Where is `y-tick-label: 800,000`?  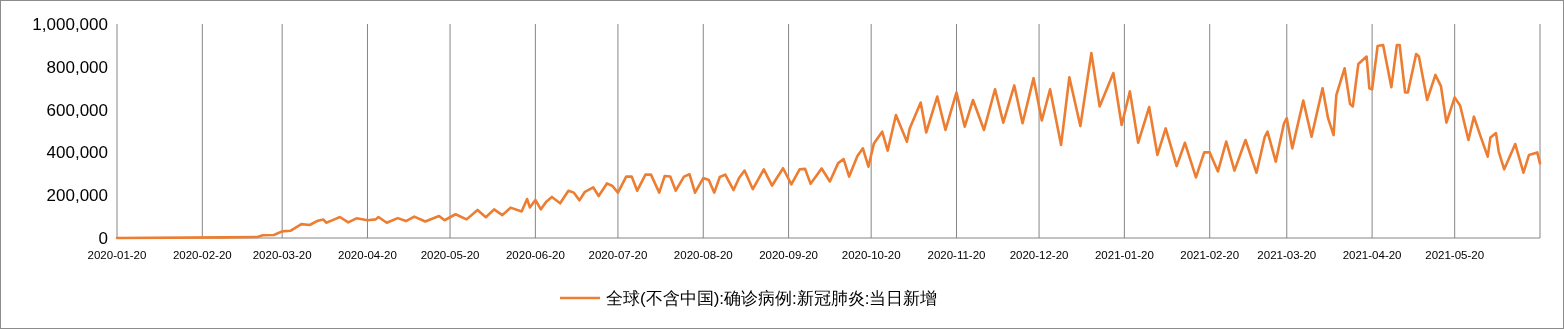 y-tick-label: 800,000 is located at coordinates (77, 67).